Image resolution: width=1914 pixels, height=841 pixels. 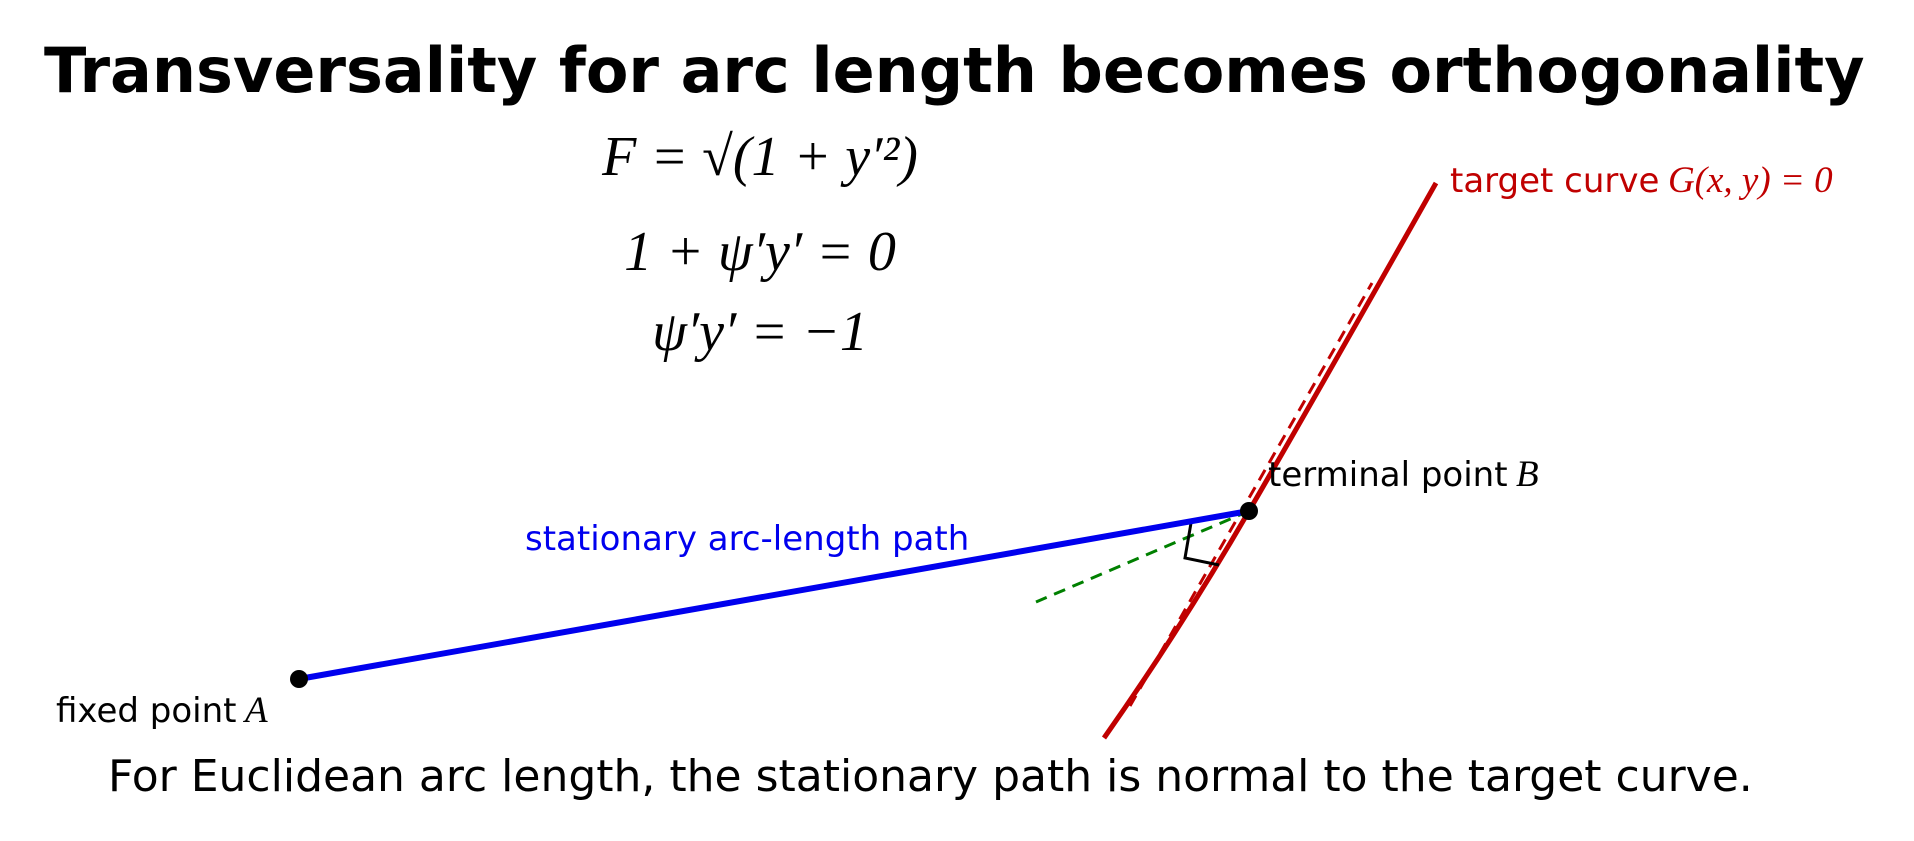 I want to click on label-math: A, so click(x=255, y=710).